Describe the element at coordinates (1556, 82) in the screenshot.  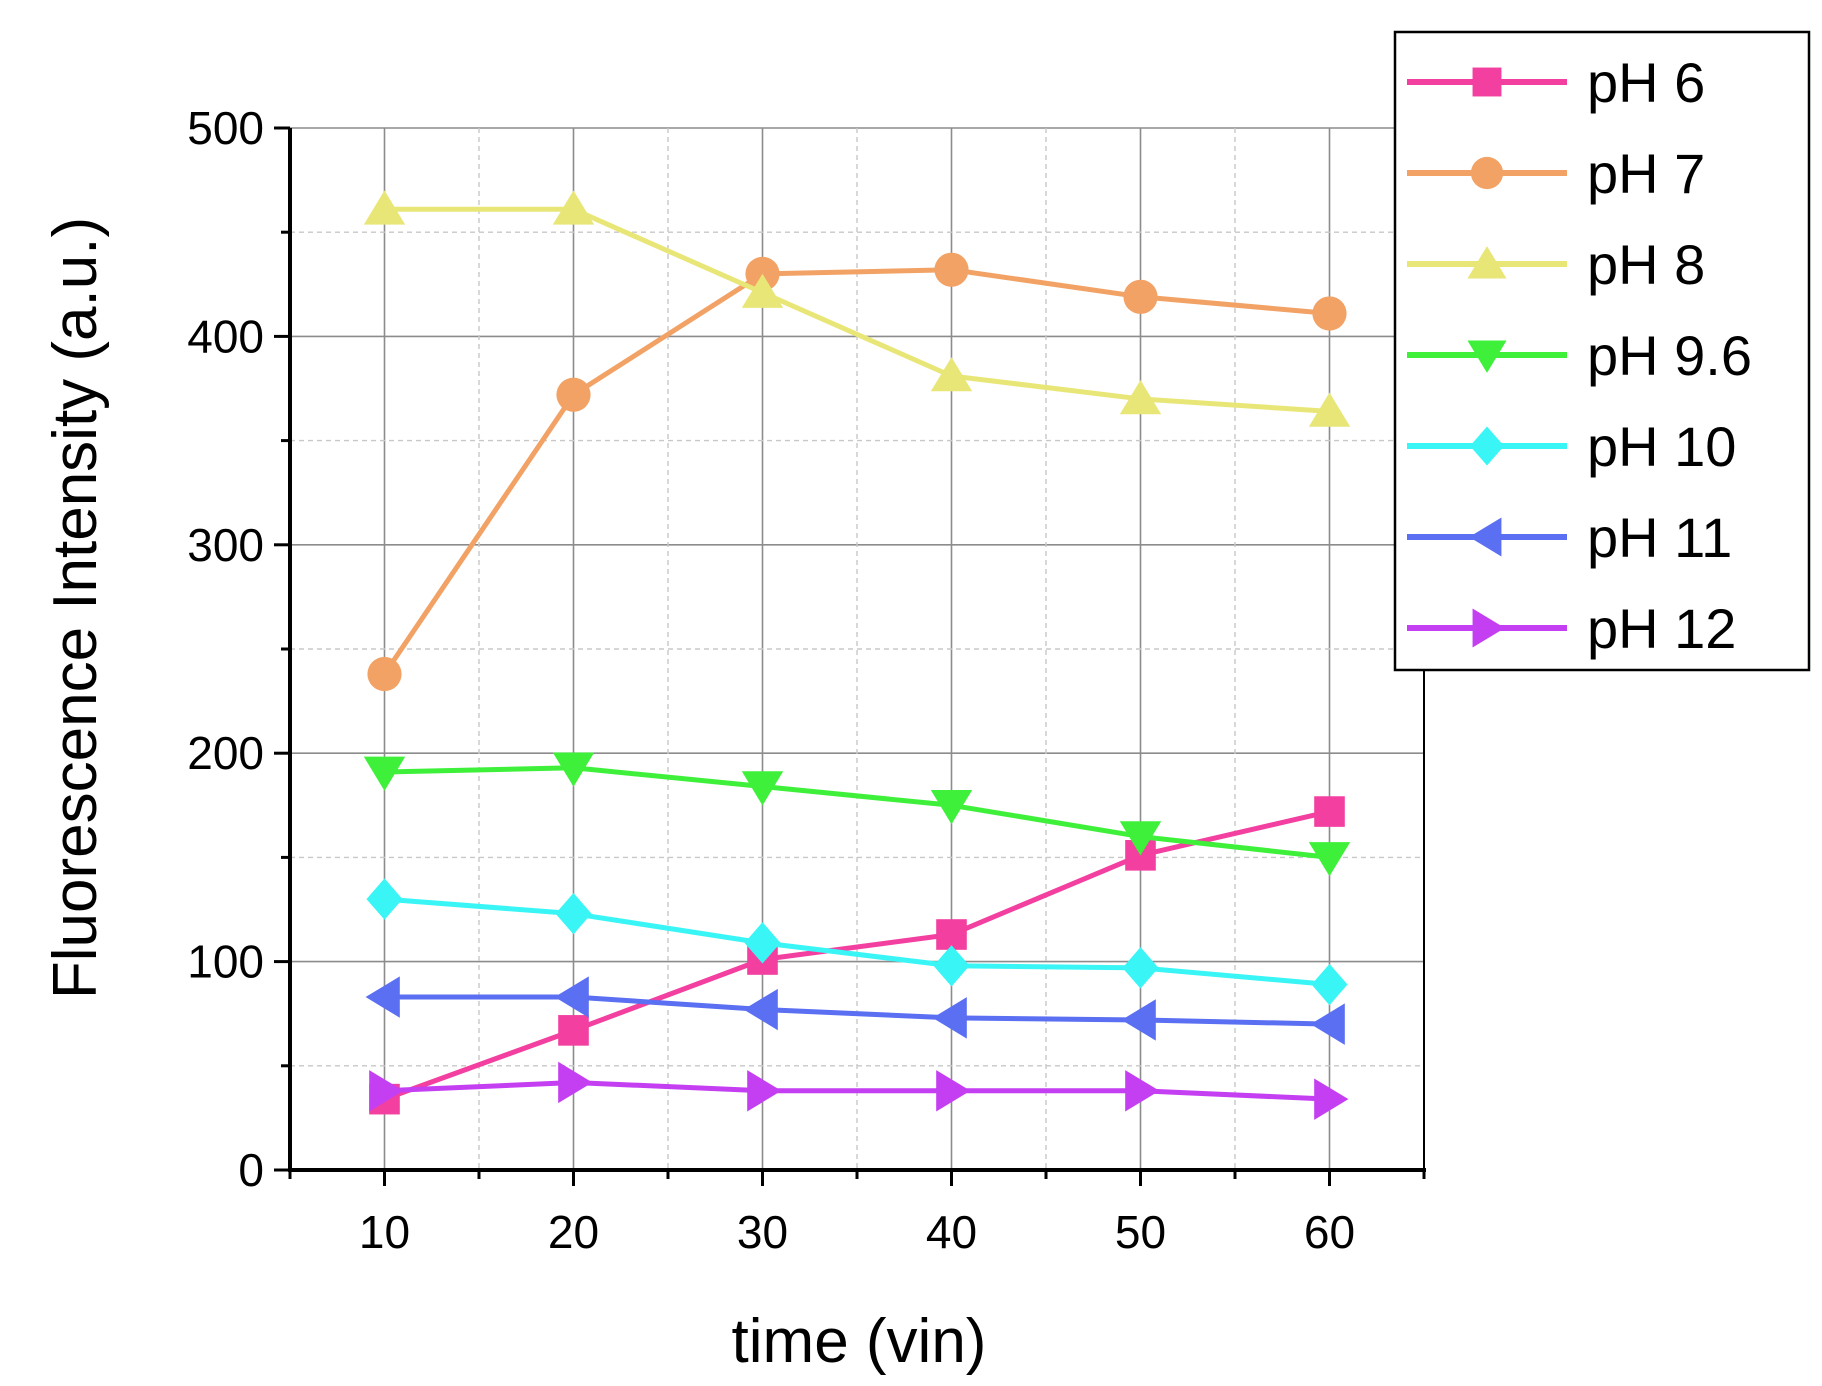
I see `legend-item-ph-6: pH 6` at that location.